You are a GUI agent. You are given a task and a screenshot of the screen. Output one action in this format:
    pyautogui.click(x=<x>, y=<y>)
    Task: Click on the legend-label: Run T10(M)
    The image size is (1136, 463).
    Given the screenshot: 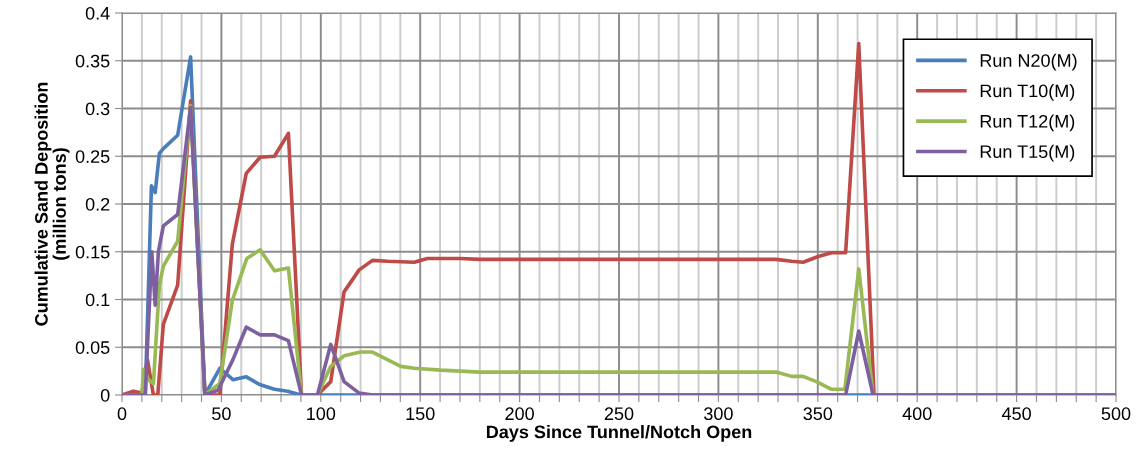 What is the action you would take?
    pyautogui.click(x=1027, y=92)
    